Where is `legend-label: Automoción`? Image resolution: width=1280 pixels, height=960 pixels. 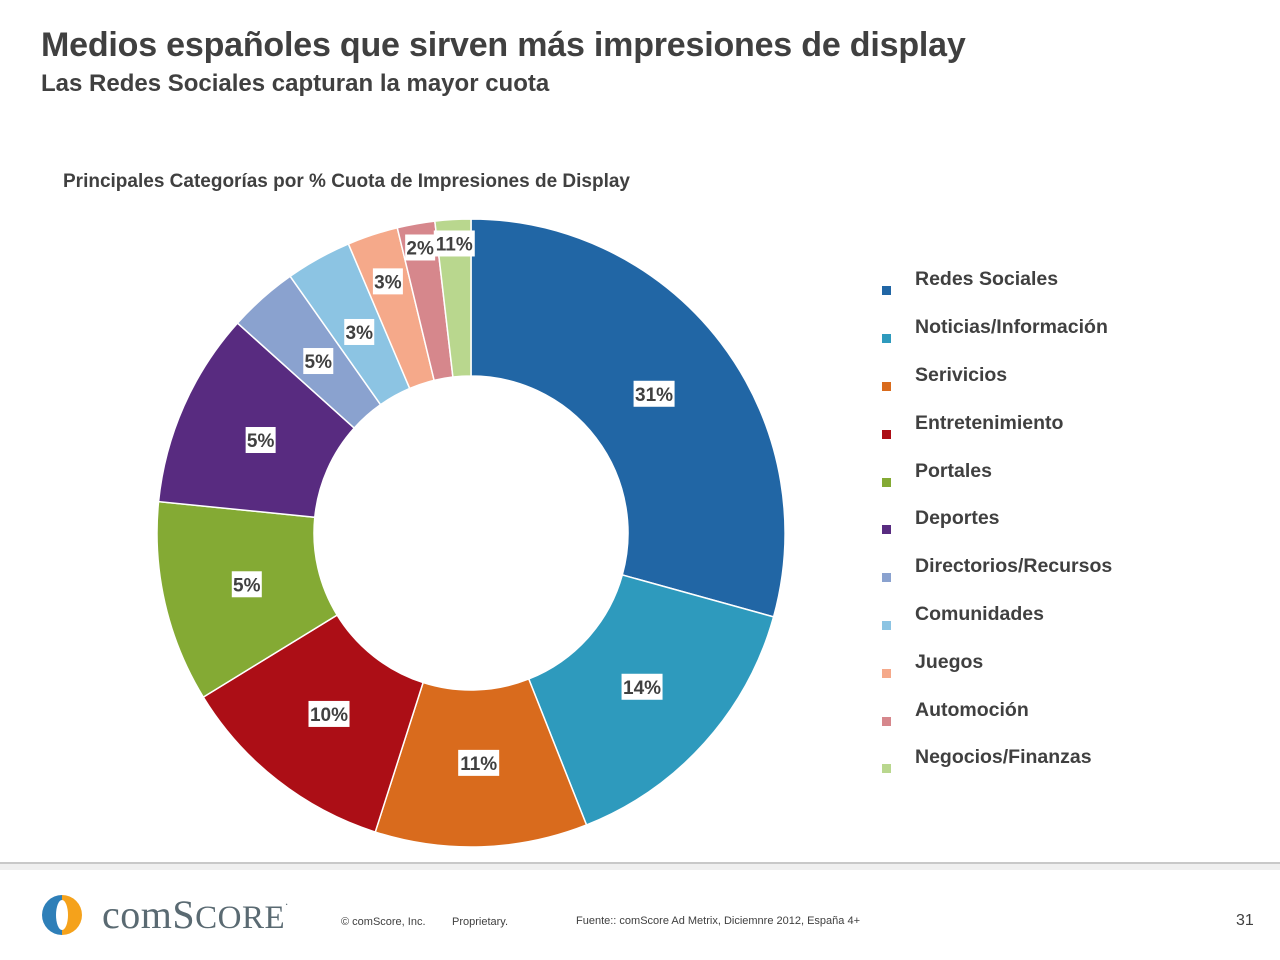
legend-label: Automoción is located at coordinates (972, 709).